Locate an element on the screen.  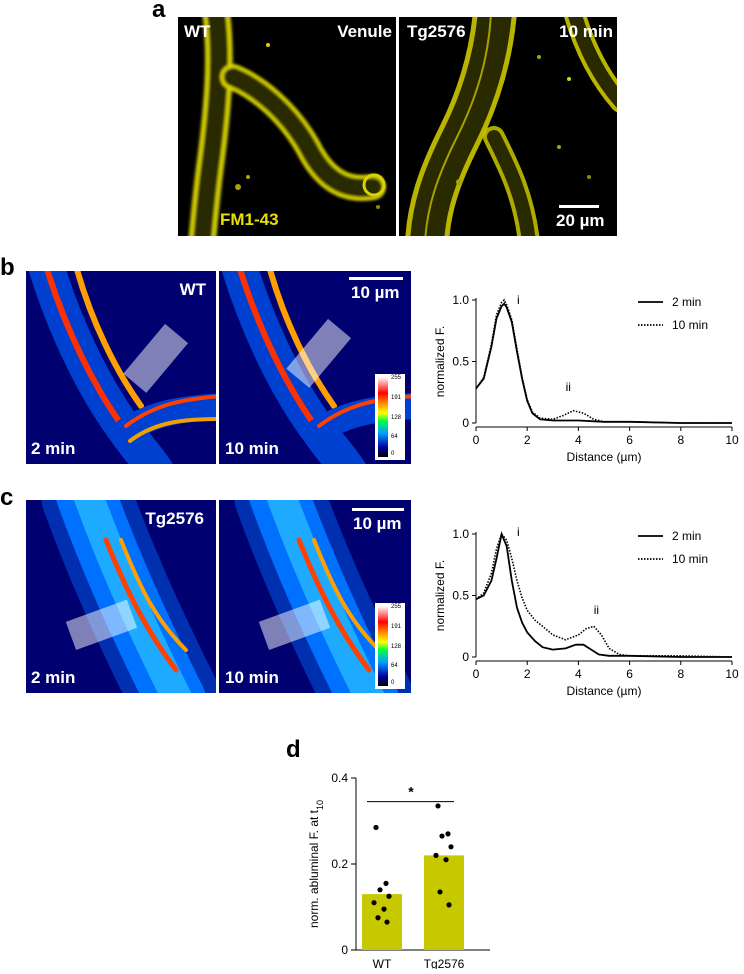
colorbar-tick-128-c: 128 is located at coordinates (396, 647).